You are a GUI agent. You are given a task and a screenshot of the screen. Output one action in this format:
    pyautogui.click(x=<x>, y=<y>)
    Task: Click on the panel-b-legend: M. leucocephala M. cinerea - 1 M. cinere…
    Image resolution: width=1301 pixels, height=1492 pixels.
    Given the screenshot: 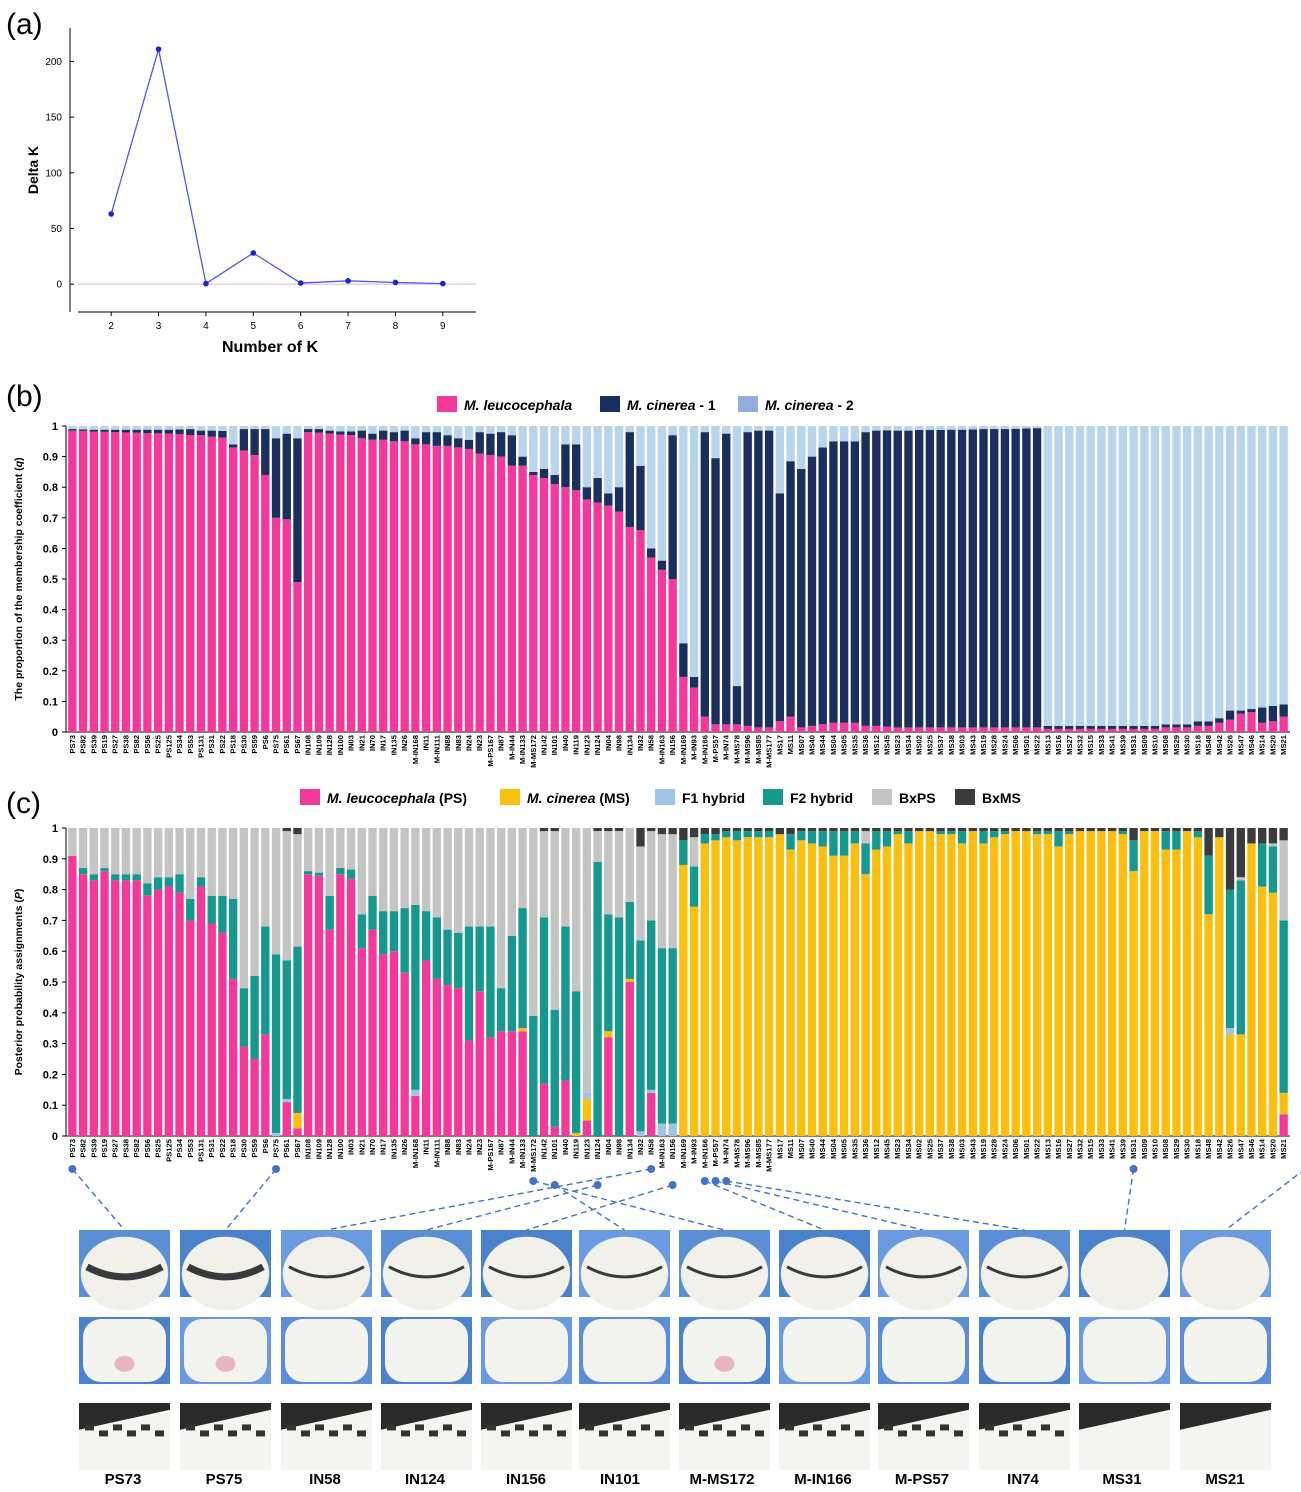 What is the action you would take?
    pyautogui.click(x=645, y=404)
    